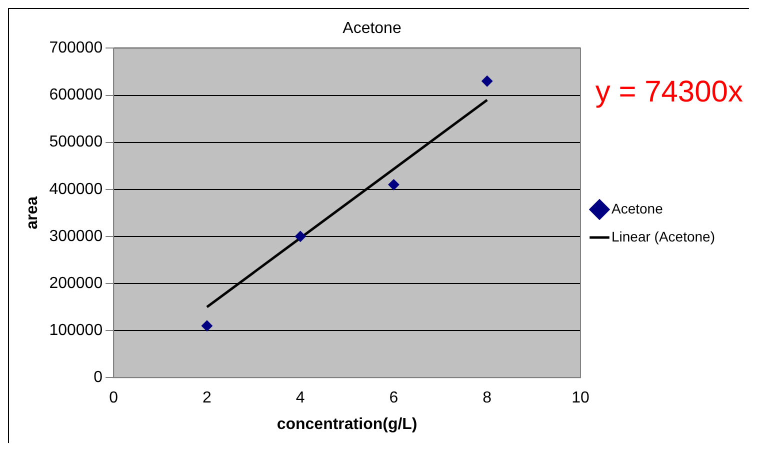 This screenshot has width=758, height=452. What do you see at coordinates (76, 330) in the screenshot?
I see `y-tick-label: 100000` at bounding box center [76, 330].